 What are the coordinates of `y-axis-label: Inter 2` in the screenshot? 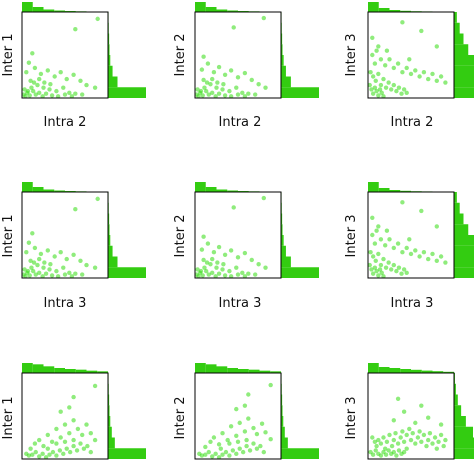 It's located at (180, 236).